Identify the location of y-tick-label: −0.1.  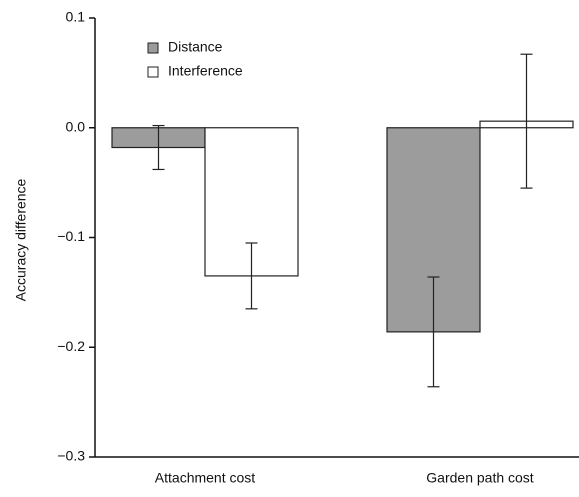
(71, 236).